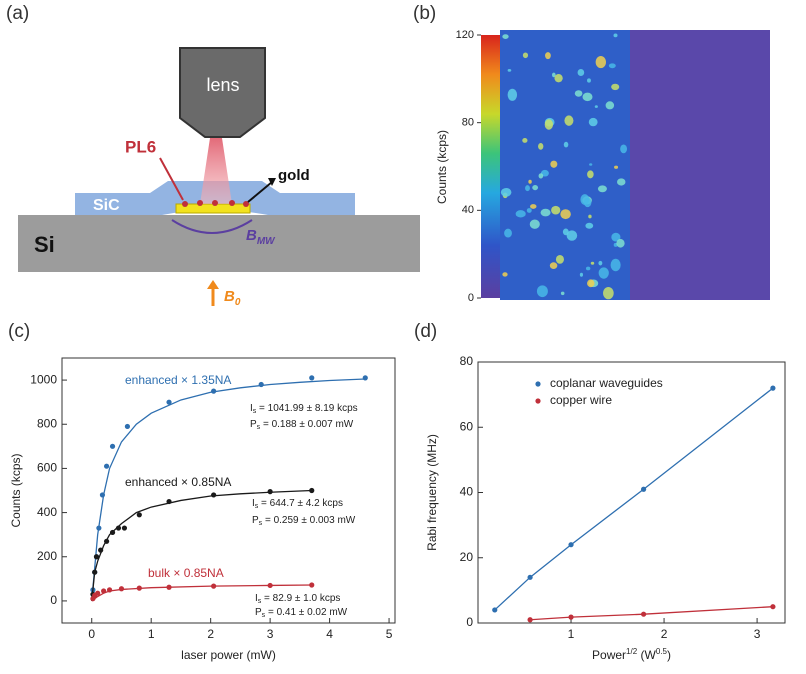  Describe the element at coordinates (634, 499) in the screenshot. I see `series-line` at that location.